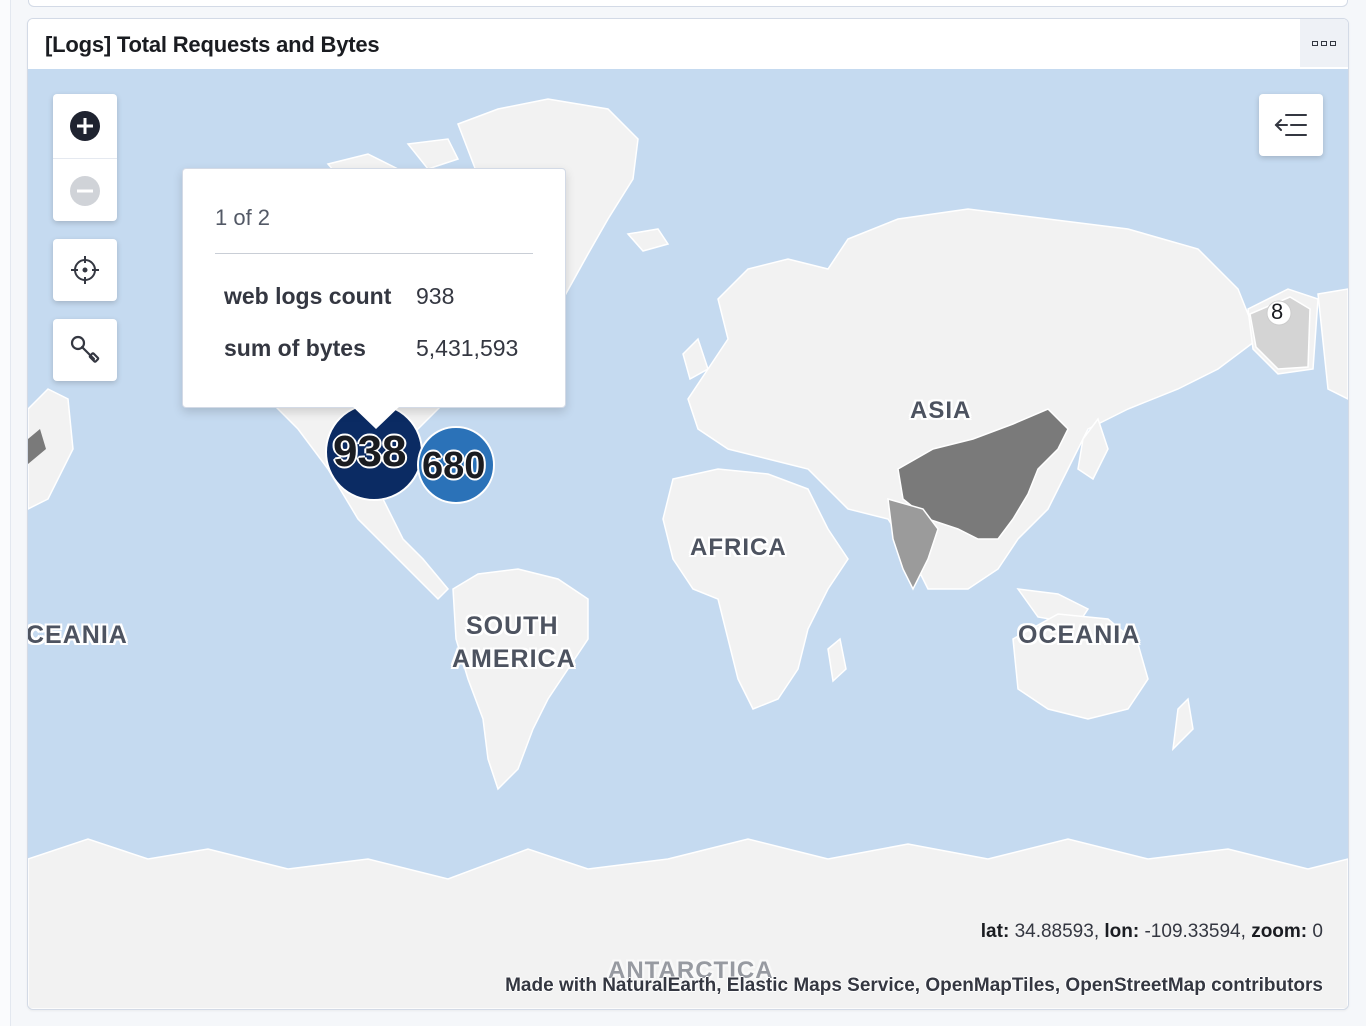  I want to click on zoom-controls, so click(85, 157).